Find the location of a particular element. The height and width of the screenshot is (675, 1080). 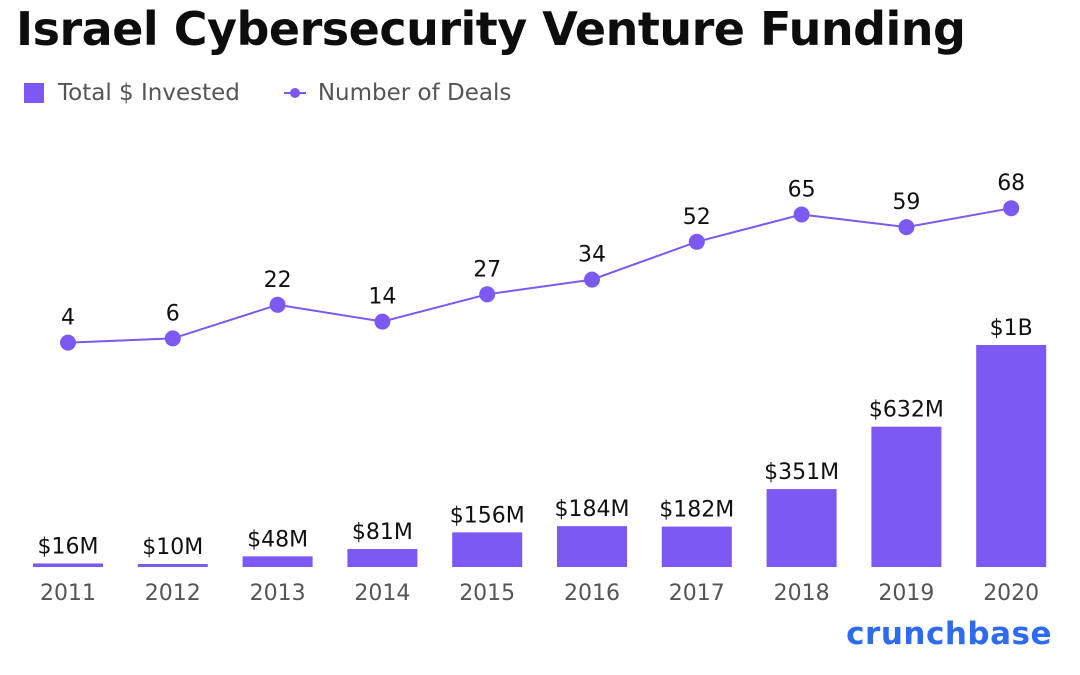

deals-value-label: 22 is located at coordinates (278, 280).